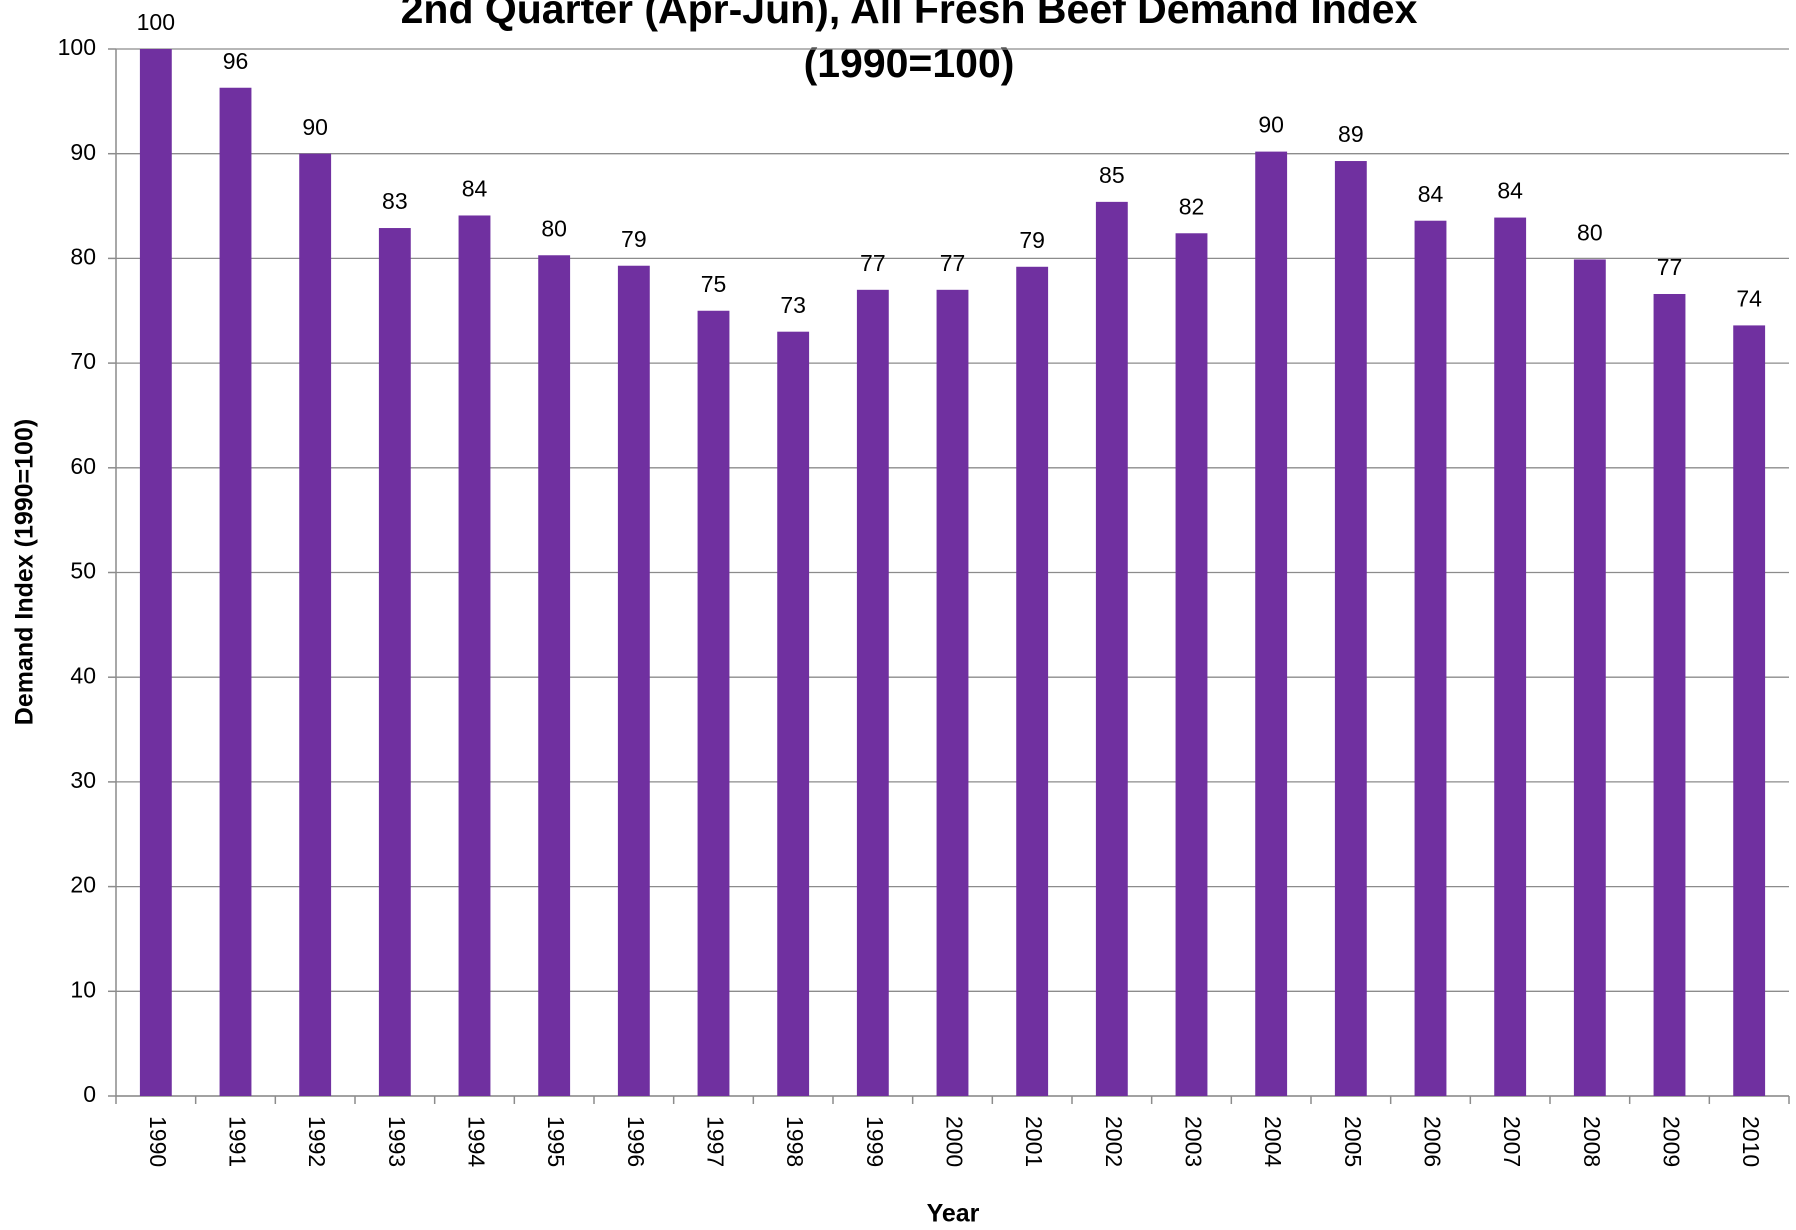 Image resolution: width=1796 pixels, height=1230 pixels. What do you see at coordinates (1273, 1141) in the screenshot?
I see `x-tick-label: 2004` at bounding box center [1273, 1141].